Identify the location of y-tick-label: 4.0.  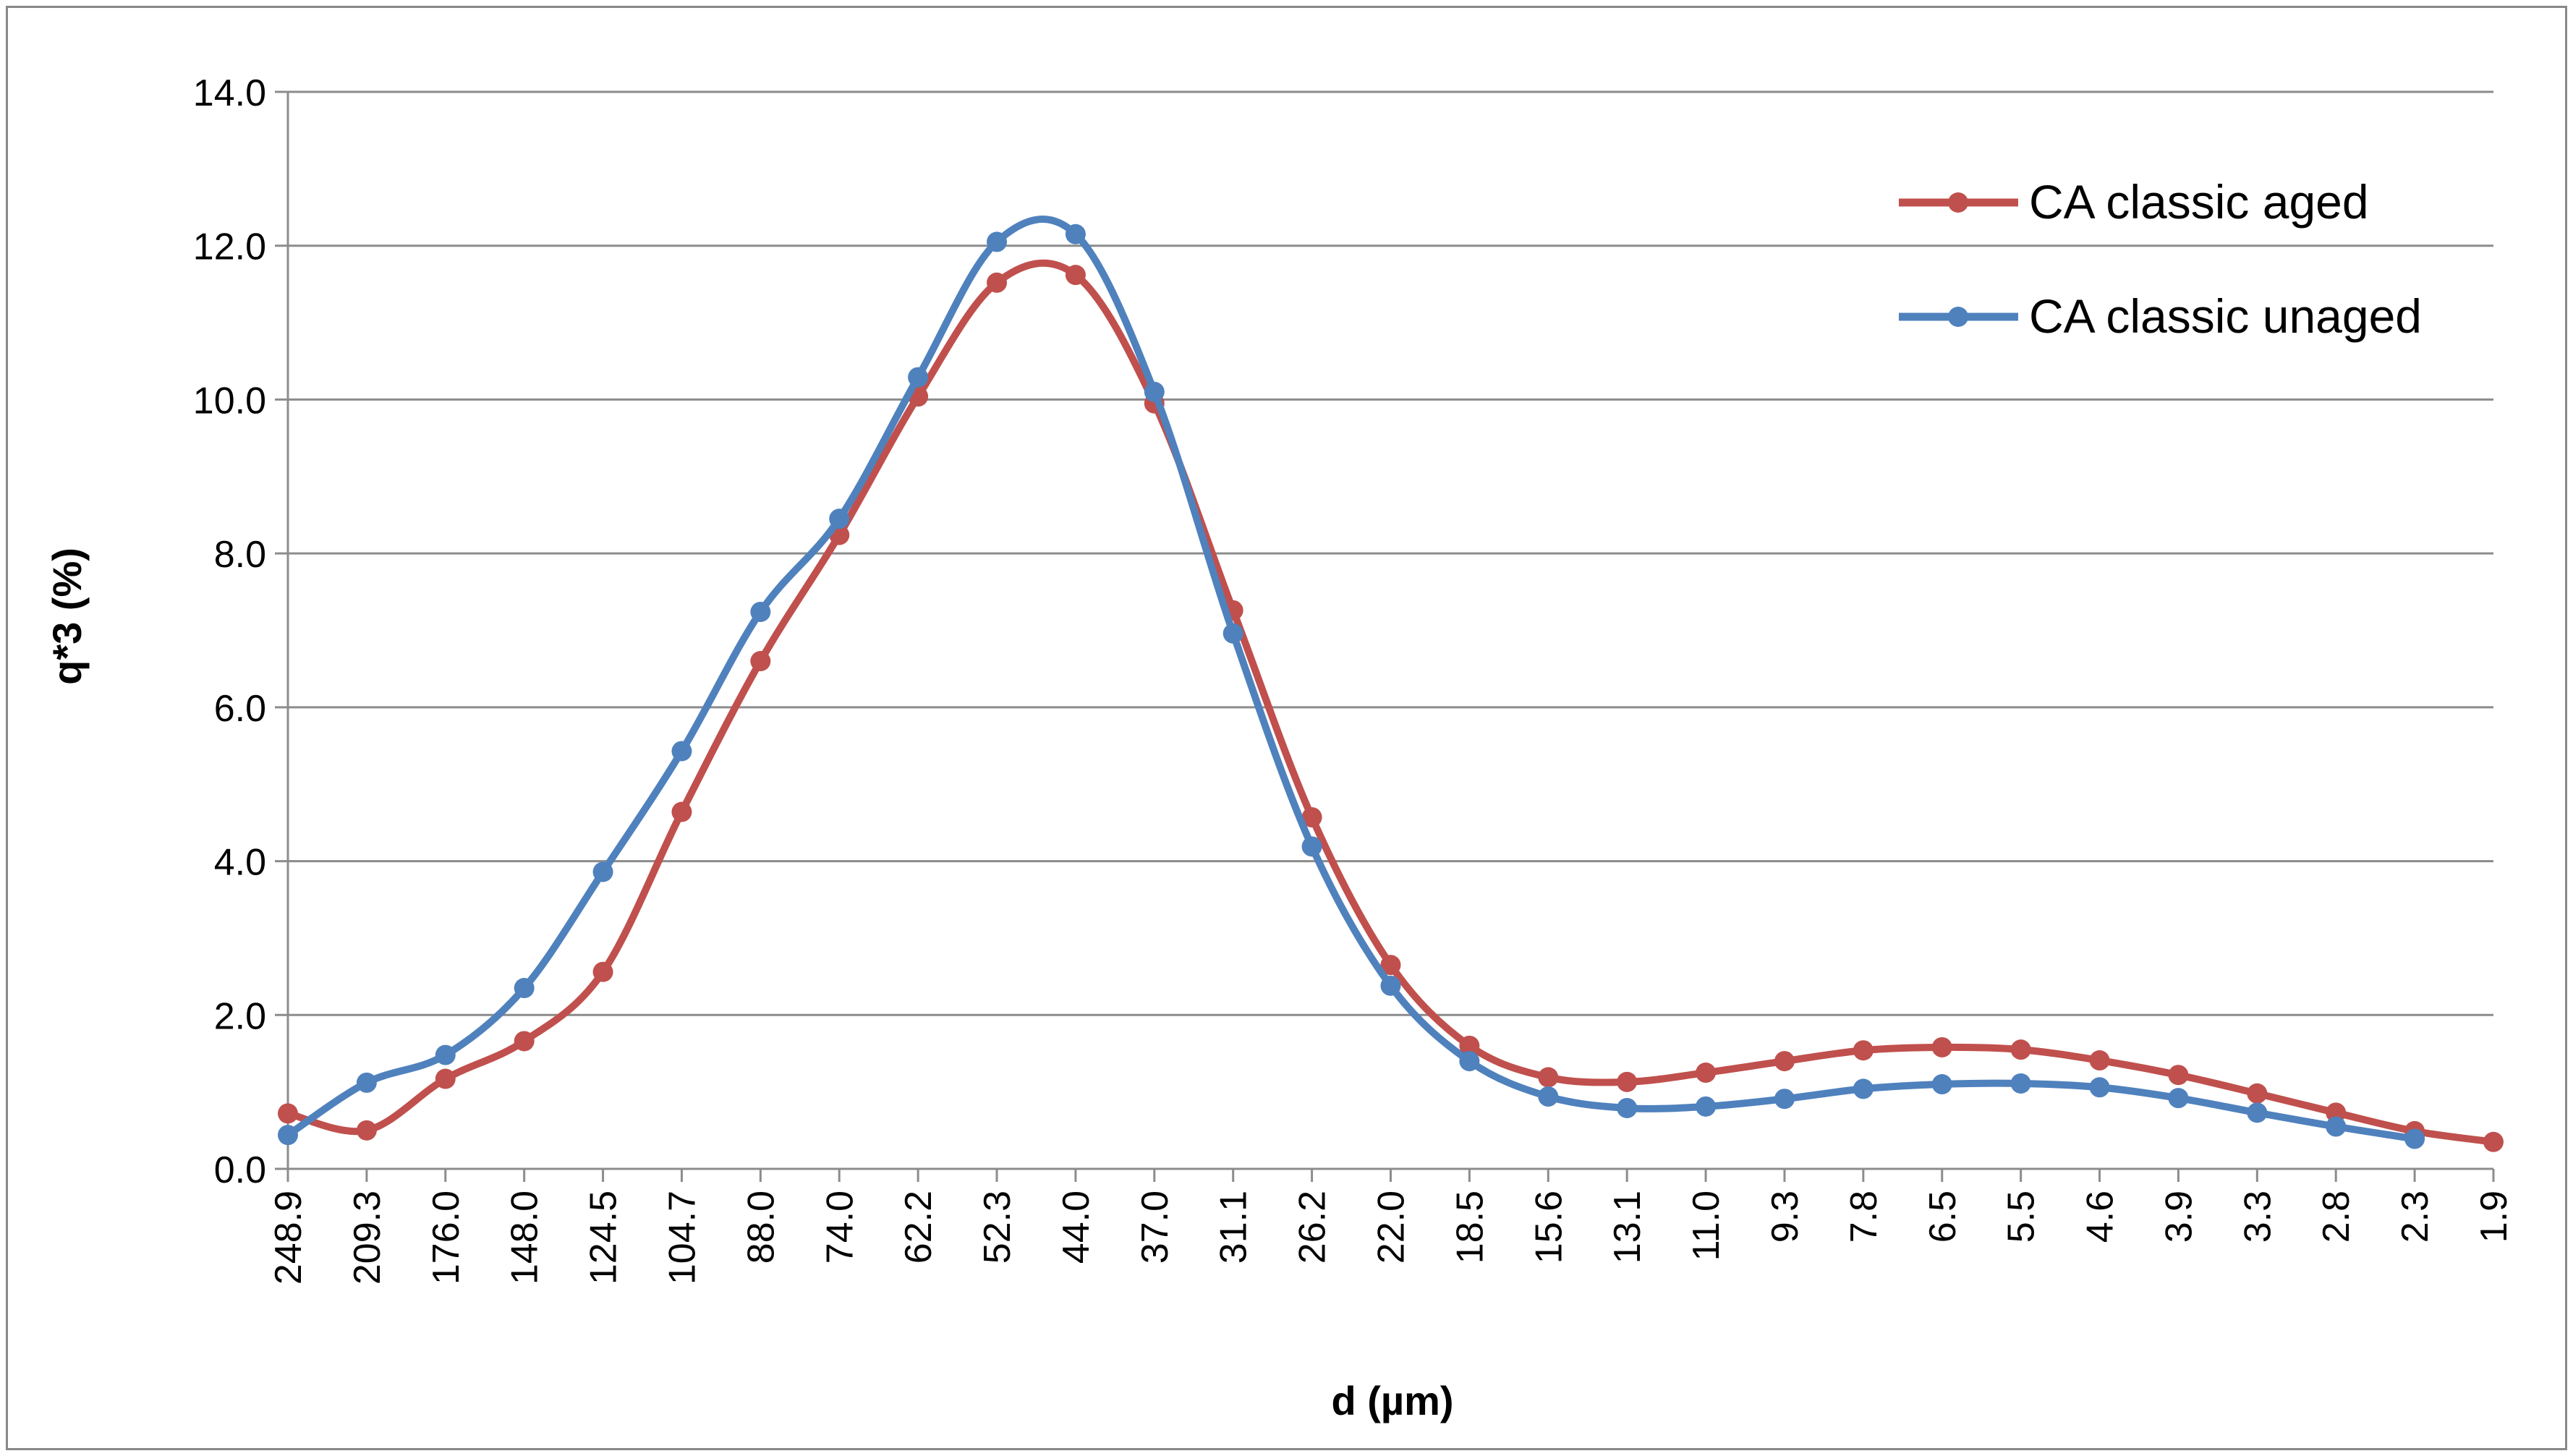
(240, 863).